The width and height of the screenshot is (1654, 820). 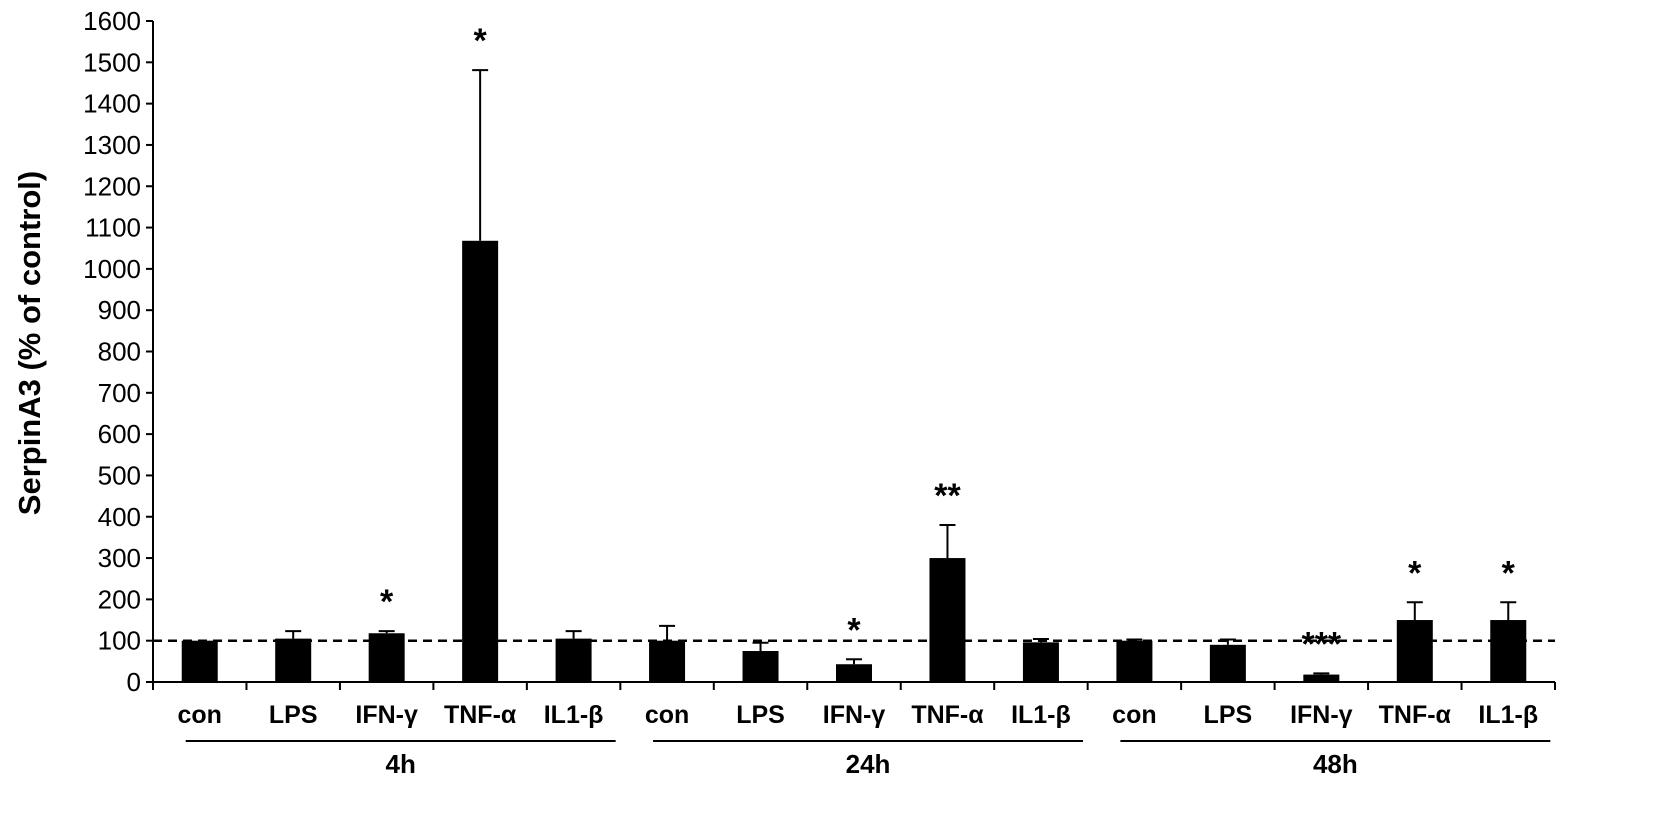 What do you see at coordinates (947, 496) in the screenshot?
I see `significance-marker: **` at bounding box center [947, 496].